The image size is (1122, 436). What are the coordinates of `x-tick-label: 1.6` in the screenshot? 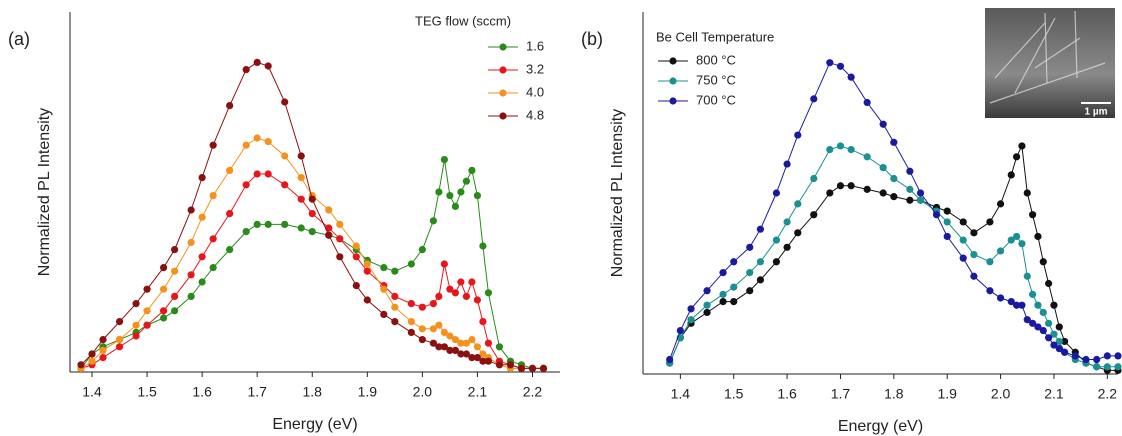 It's located at (787, 394).